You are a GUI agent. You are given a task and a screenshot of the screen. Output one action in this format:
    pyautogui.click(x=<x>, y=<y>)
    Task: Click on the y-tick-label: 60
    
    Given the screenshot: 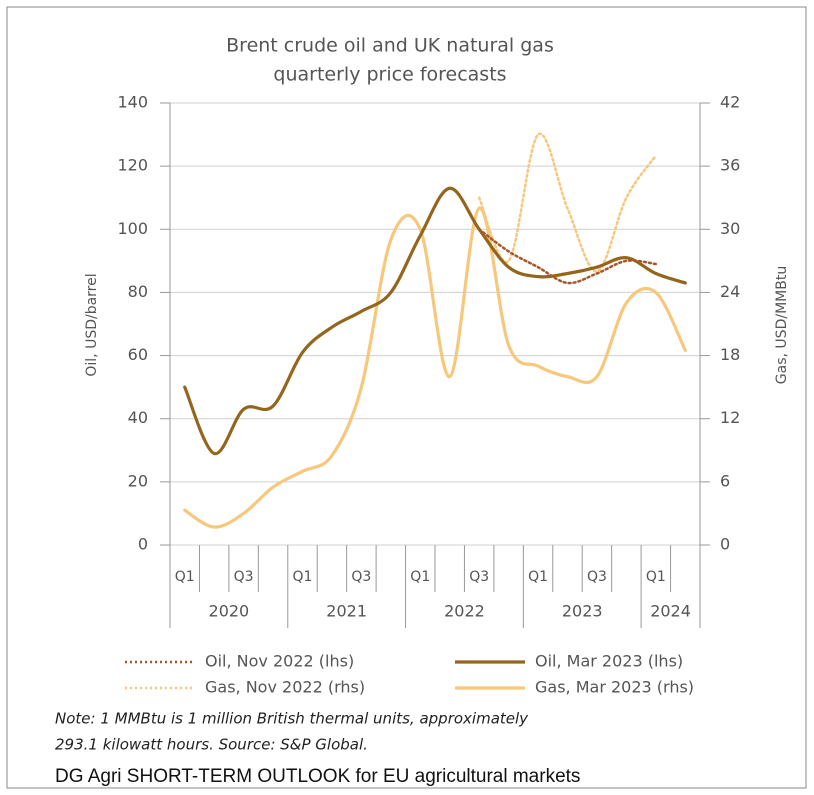 What is the action you would take?
    pyautogui.click(x=138, y=354)
    